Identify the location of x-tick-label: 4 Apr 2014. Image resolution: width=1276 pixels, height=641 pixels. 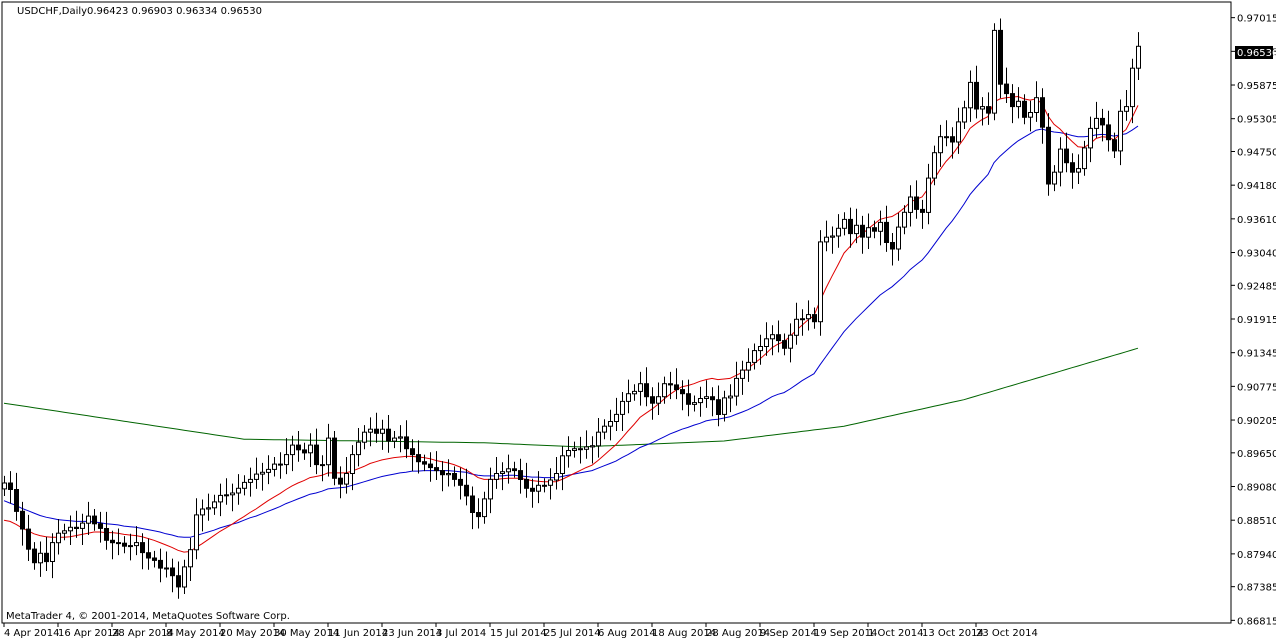
(31, 633).